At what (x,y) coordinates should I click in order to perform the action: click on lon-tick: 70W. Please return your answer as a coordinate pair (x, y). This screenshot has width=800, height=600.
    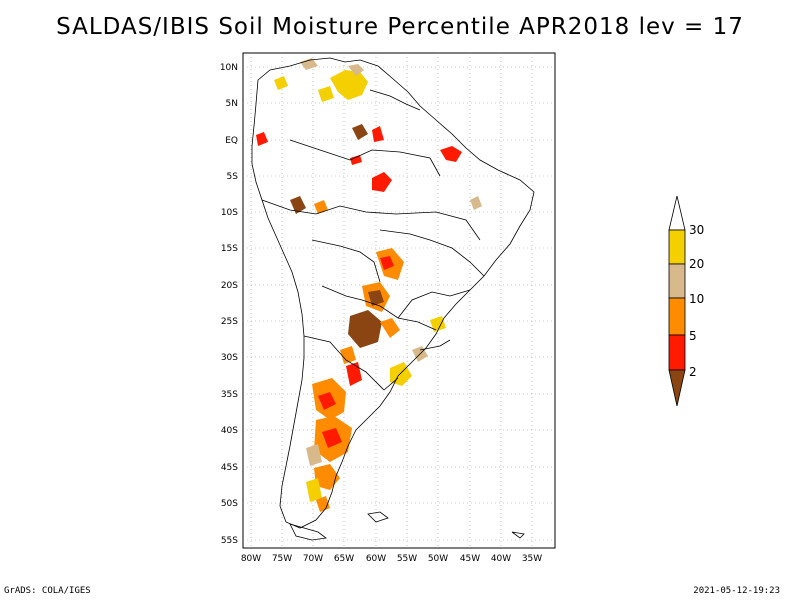
    Looking at the image, I should click on (313, 559).